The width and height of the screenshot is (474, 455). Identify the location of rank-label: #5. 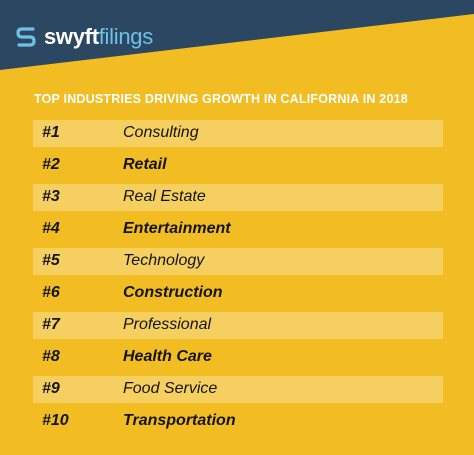
(51, 260).